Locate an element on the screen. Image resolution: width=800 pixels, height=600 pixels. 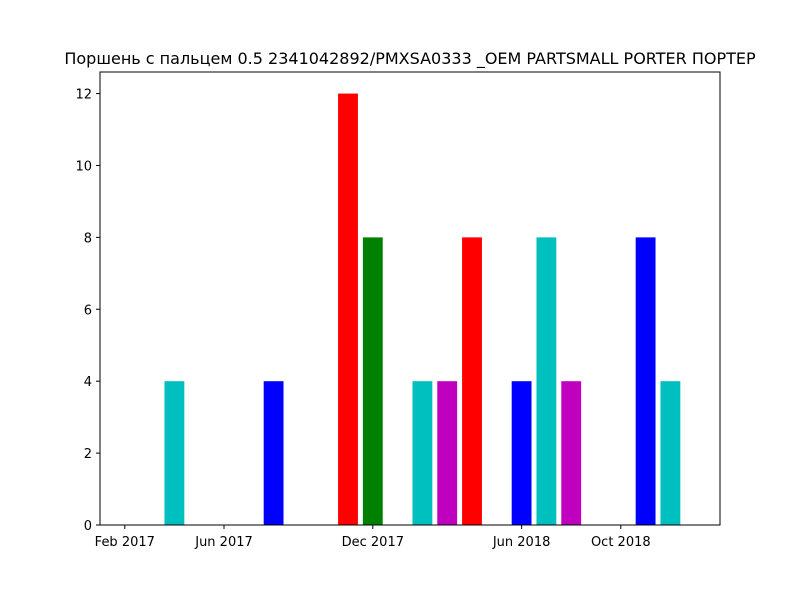
y-tick-label-0: 0 is located at coordinates (88, 526).